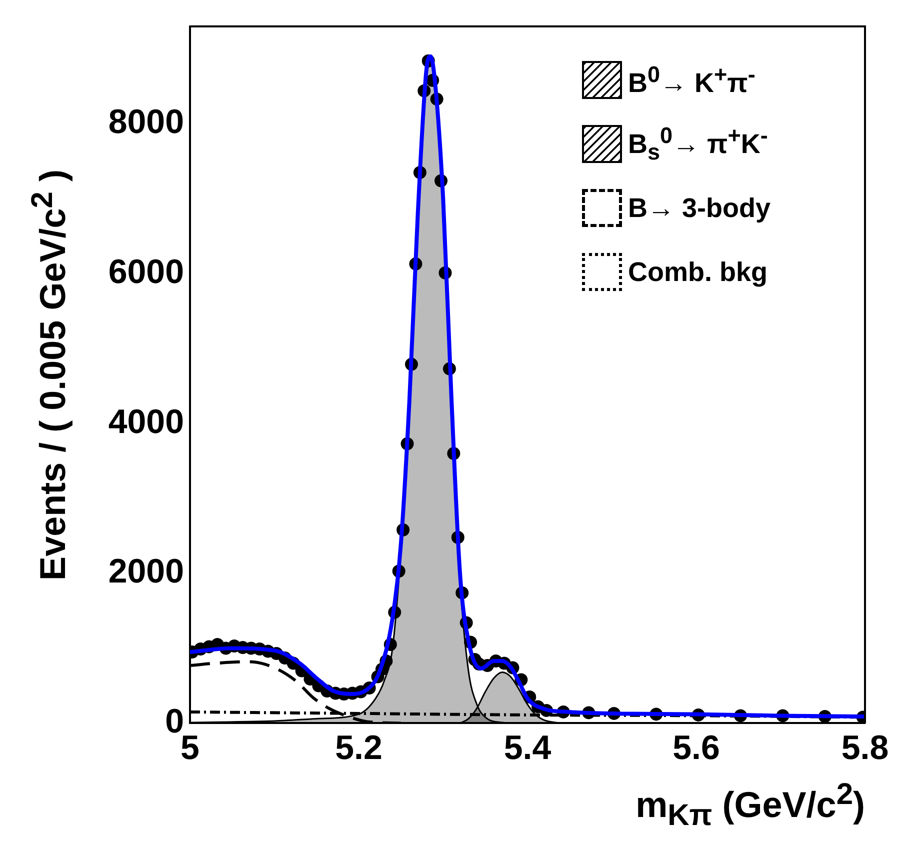 This screenshot has width=898, height=846. I want to click on legend-label: B$^{0}$→ K$^{+}$π$^{-}$, so click(692, 80).